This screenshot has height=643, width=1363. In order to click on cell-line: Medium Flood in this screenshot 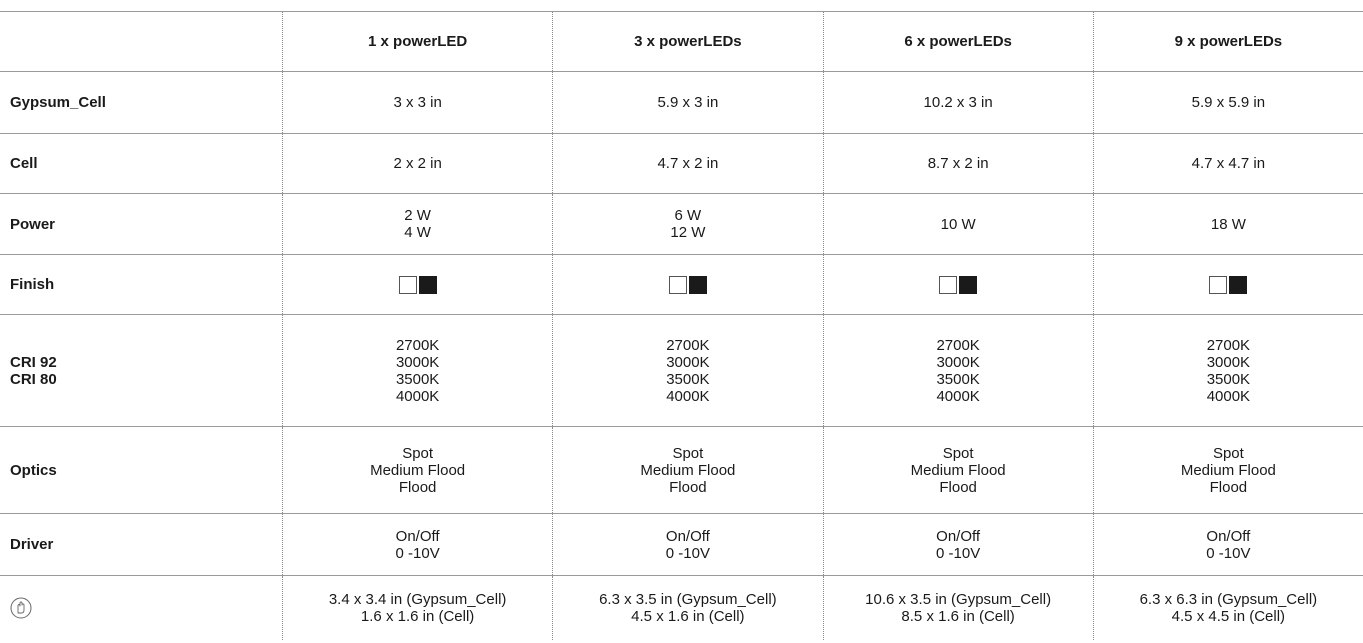, I will do `click(688, 470)`.